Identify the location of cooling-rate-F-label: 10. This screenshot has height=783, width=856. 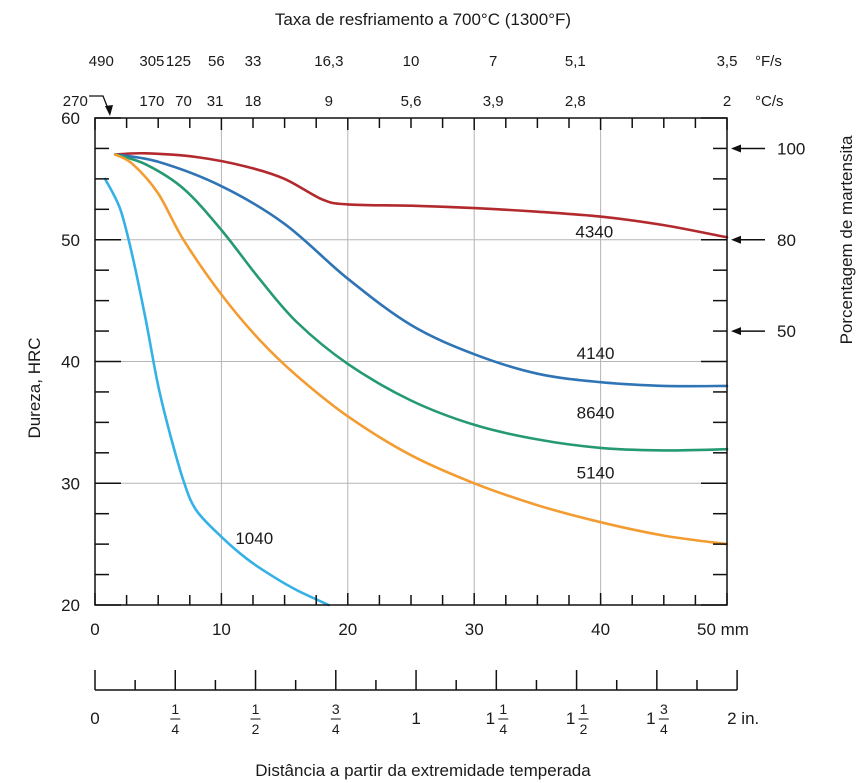
(411, 61).